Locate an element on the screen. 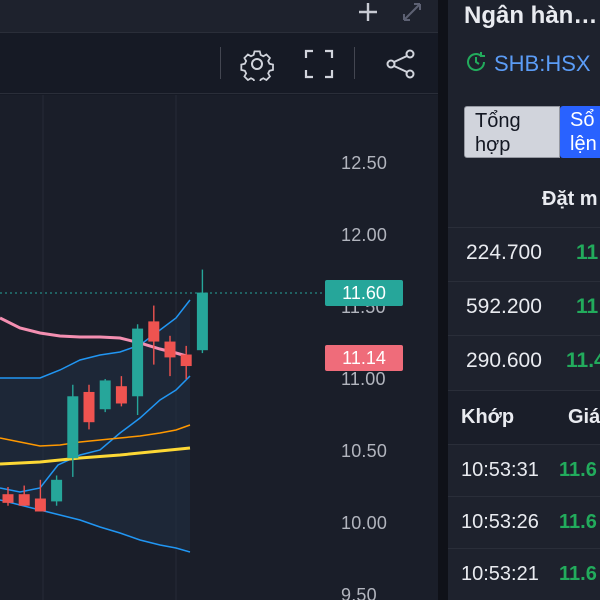  candlesticks is located at coordinates (105, 390).